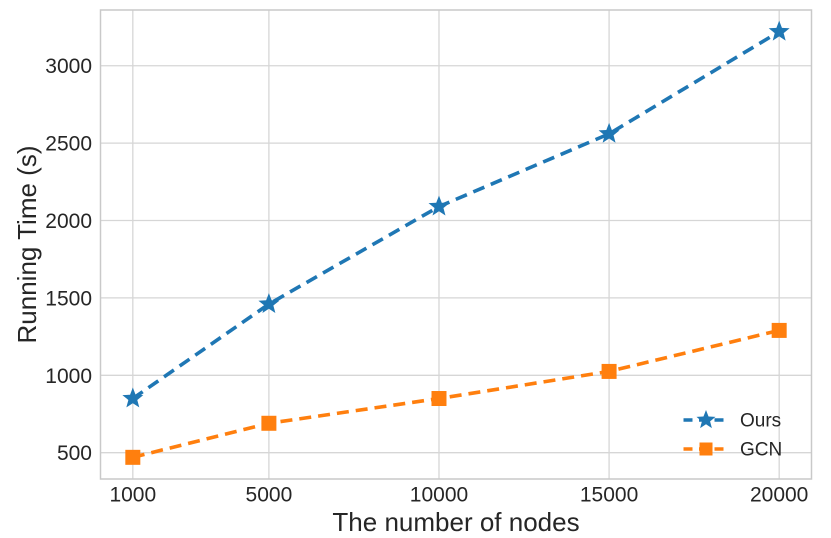 This screenshot has width=831, height=538. What do you see at coordinates (269, 495) in the screenshot?
I see `x-tick-label-5000: 5000` at bounding box center [269, 495].